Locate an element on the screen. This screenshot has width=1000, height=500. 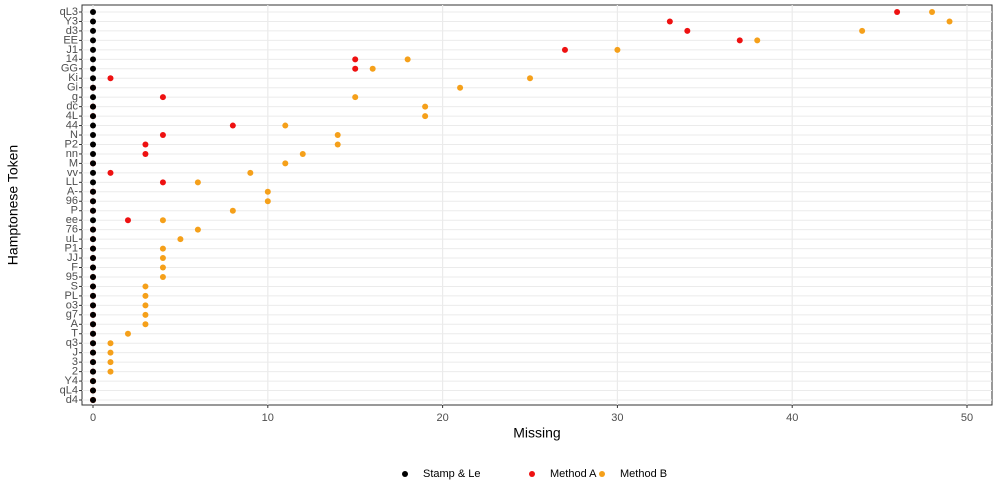
x-tick-label: 50 is located at coordinates (967, 418).